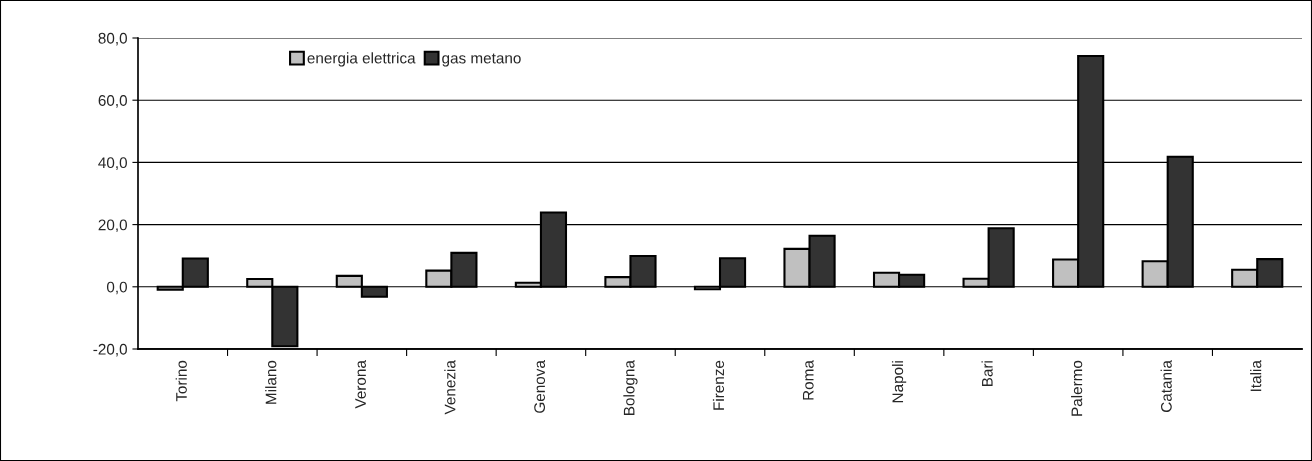 The height and width of the screenshot is (461, 1312). I want to click on x-tick-label: Torino, so click(181, 381).